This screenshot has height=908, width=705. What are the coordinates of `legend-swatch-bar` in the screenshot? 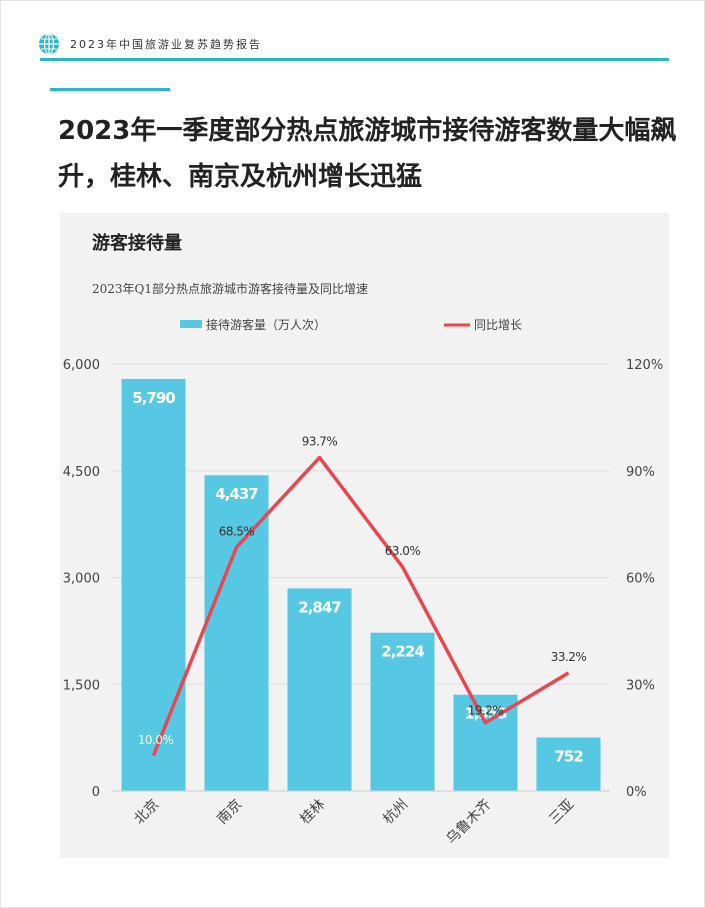 It's located at (191, 324).